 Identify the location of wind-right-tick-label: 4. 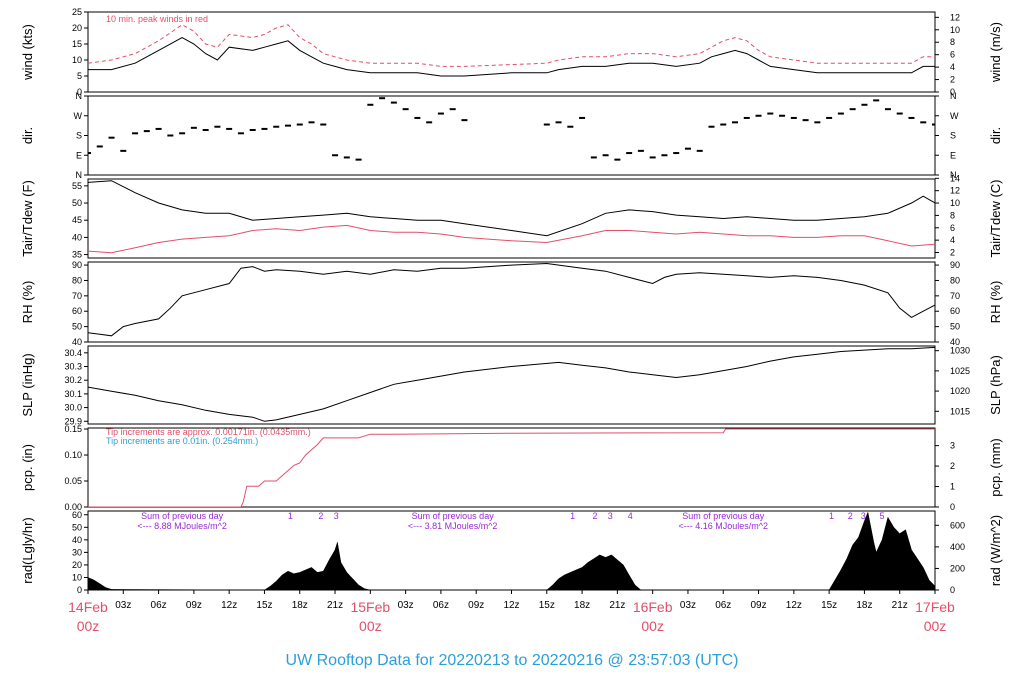
(952, 67).